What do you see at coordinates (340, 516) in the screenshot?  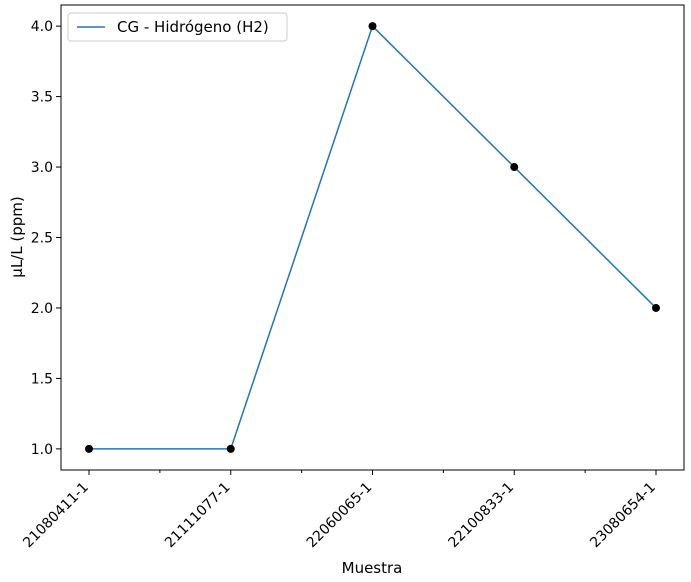 I see `x-tick-label: 22060065-1` at bounding box center [340, 516].